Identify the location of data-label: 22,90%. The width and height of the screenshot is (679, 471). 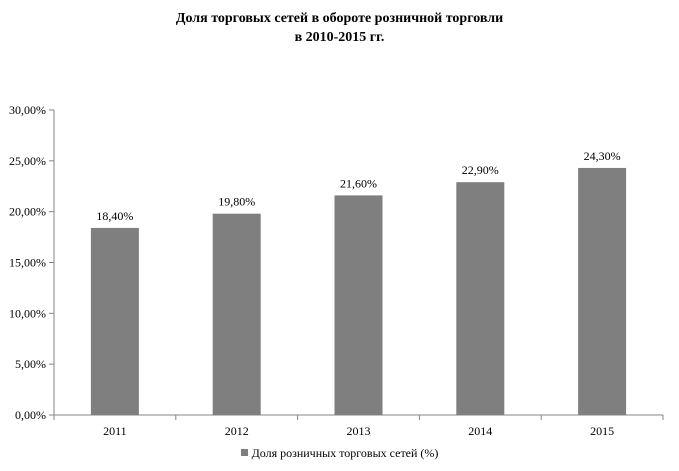
(480, 170).